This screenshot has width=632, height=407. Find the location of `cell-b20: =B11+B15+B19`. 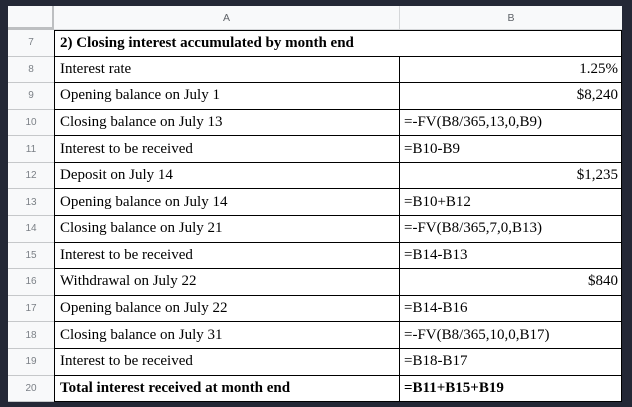

cell-b20: =B11+B15+B19 is located at coordinates (511, 389).